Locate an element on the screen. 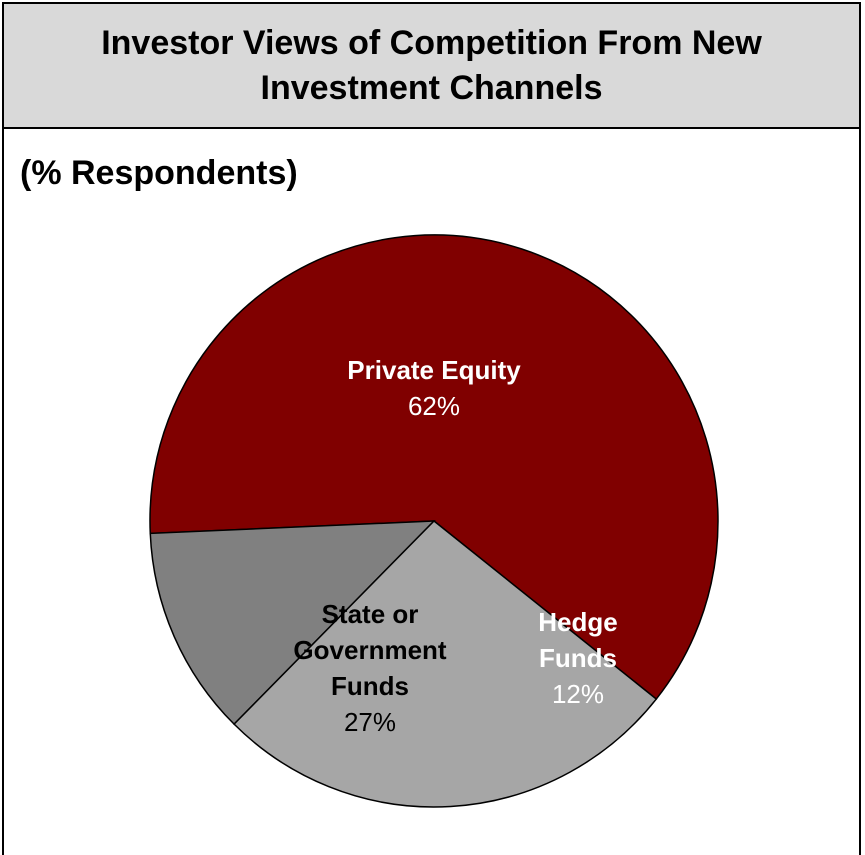 This screenshot has height=855, width=865. chart-subtitle: (% Respondents) is located at coordinates (159, 173).